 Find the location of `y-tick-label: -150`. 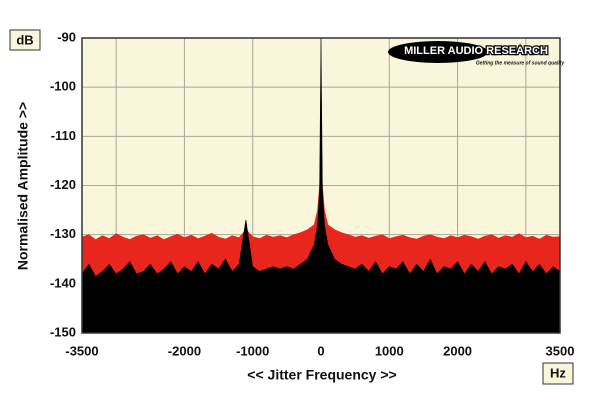

y-tick-label: -150 is located at coordinates (63, 331).